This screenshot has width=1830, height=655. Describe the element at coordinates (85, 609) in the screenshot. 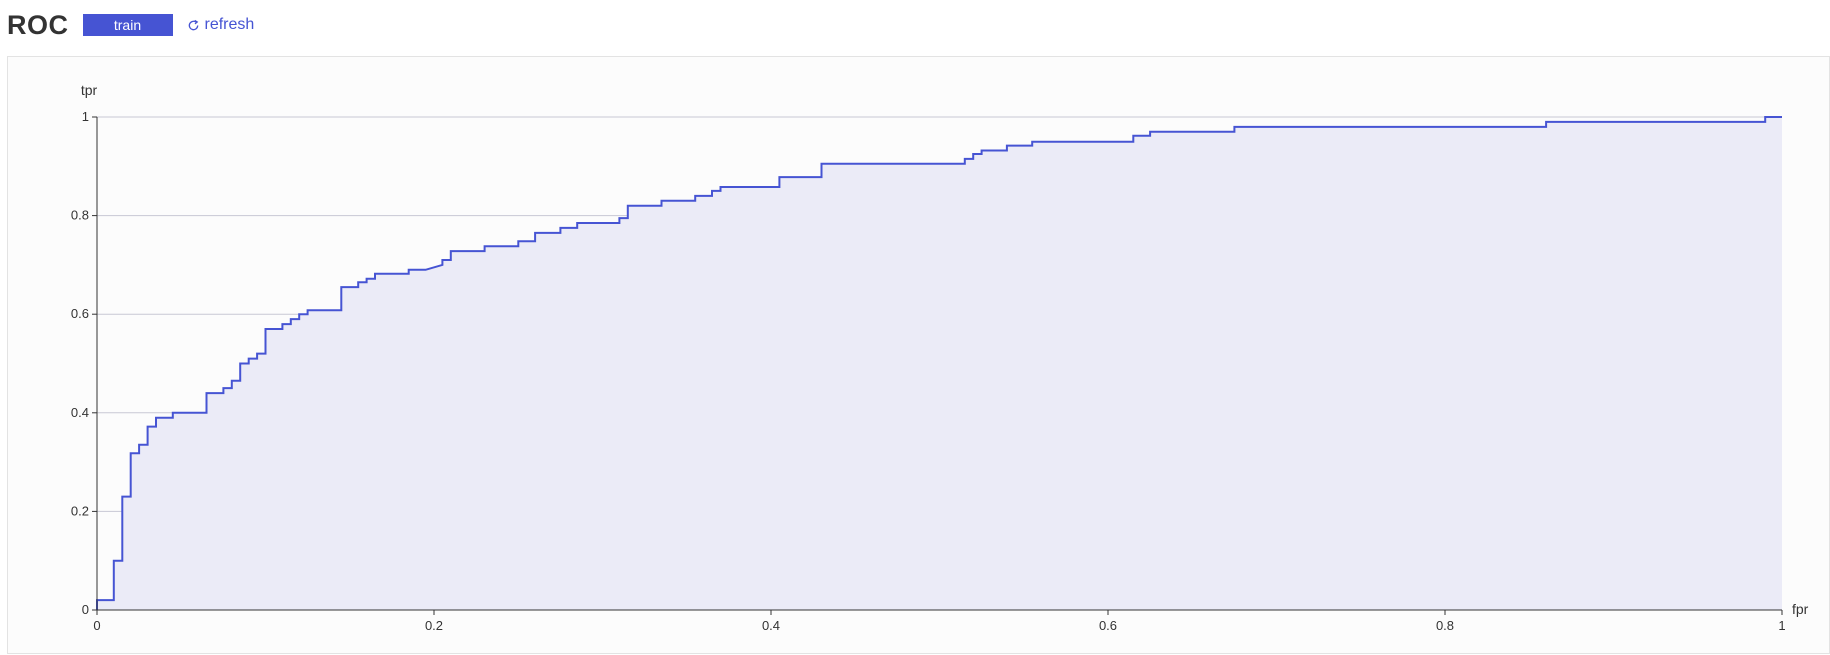

I see `y-tick-label: 0` at that location.